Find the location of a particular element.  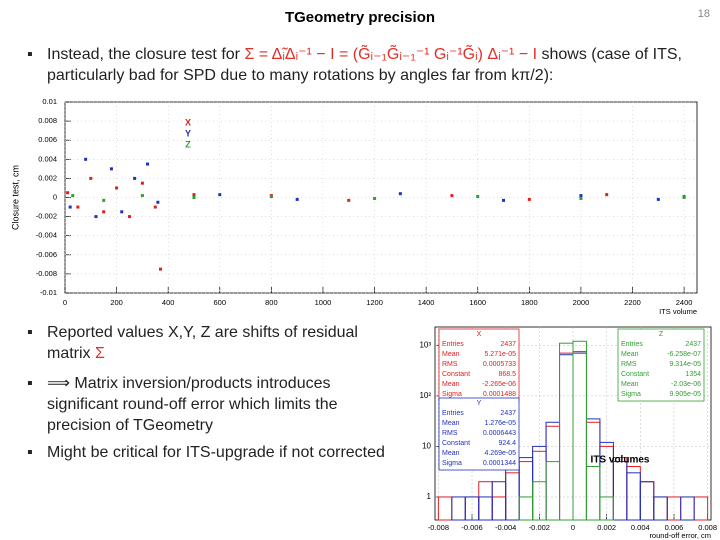

x-tick-label: 2400 is located at coordinates (684, 302).